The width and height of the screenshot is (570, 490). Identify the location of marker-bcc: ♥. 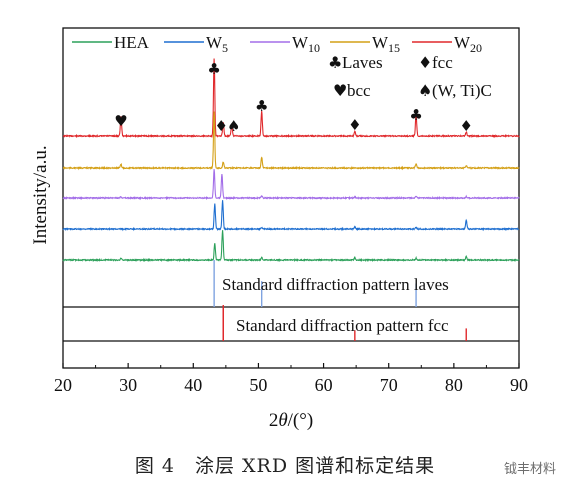
(120, 121).